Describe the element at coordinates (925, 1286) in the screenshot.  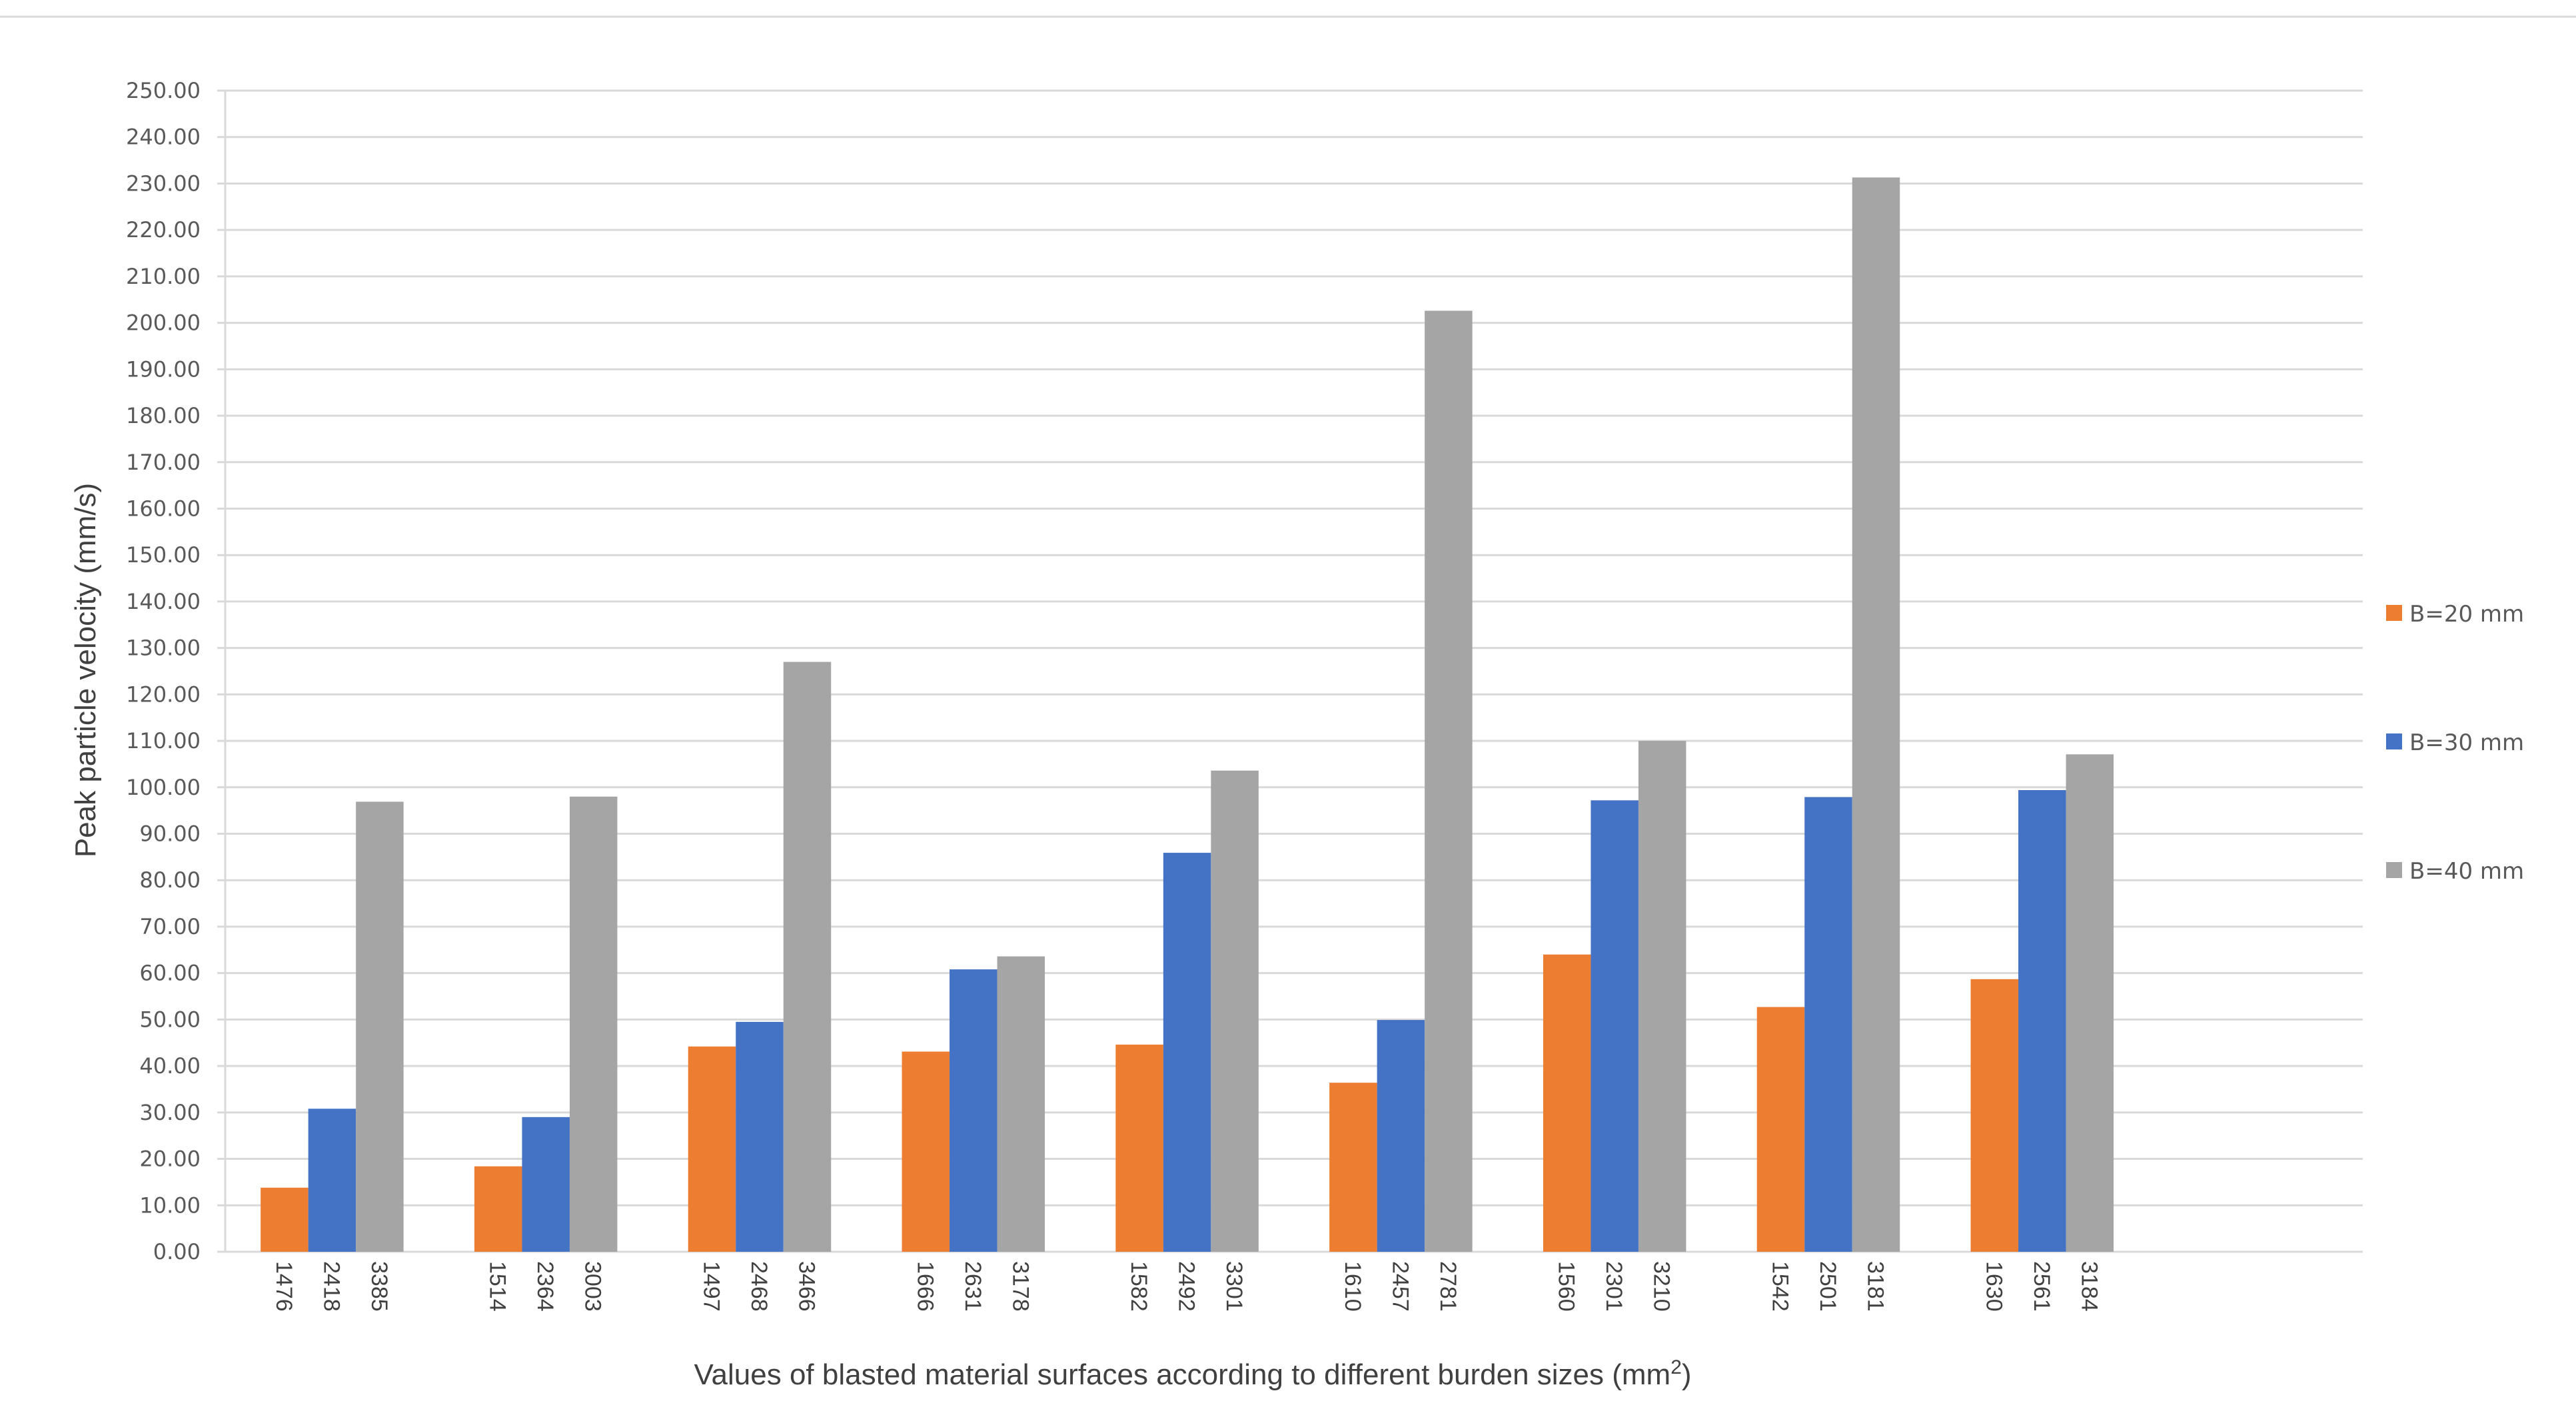
I see `x-tick-label: 1666` at that location.